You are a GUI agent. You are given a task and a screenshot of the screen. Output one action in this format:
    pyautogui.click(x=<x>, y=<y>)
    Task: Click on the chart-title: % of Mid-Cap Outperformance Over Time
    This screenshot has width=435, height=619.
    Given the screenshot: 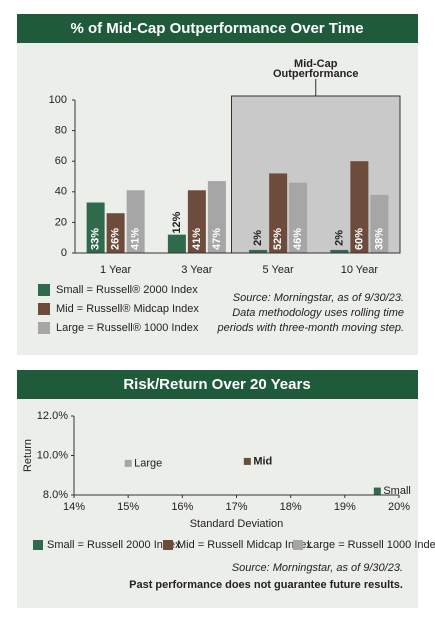 What is the action you would take?
    pyautogui.click(x=216, y=28)
    